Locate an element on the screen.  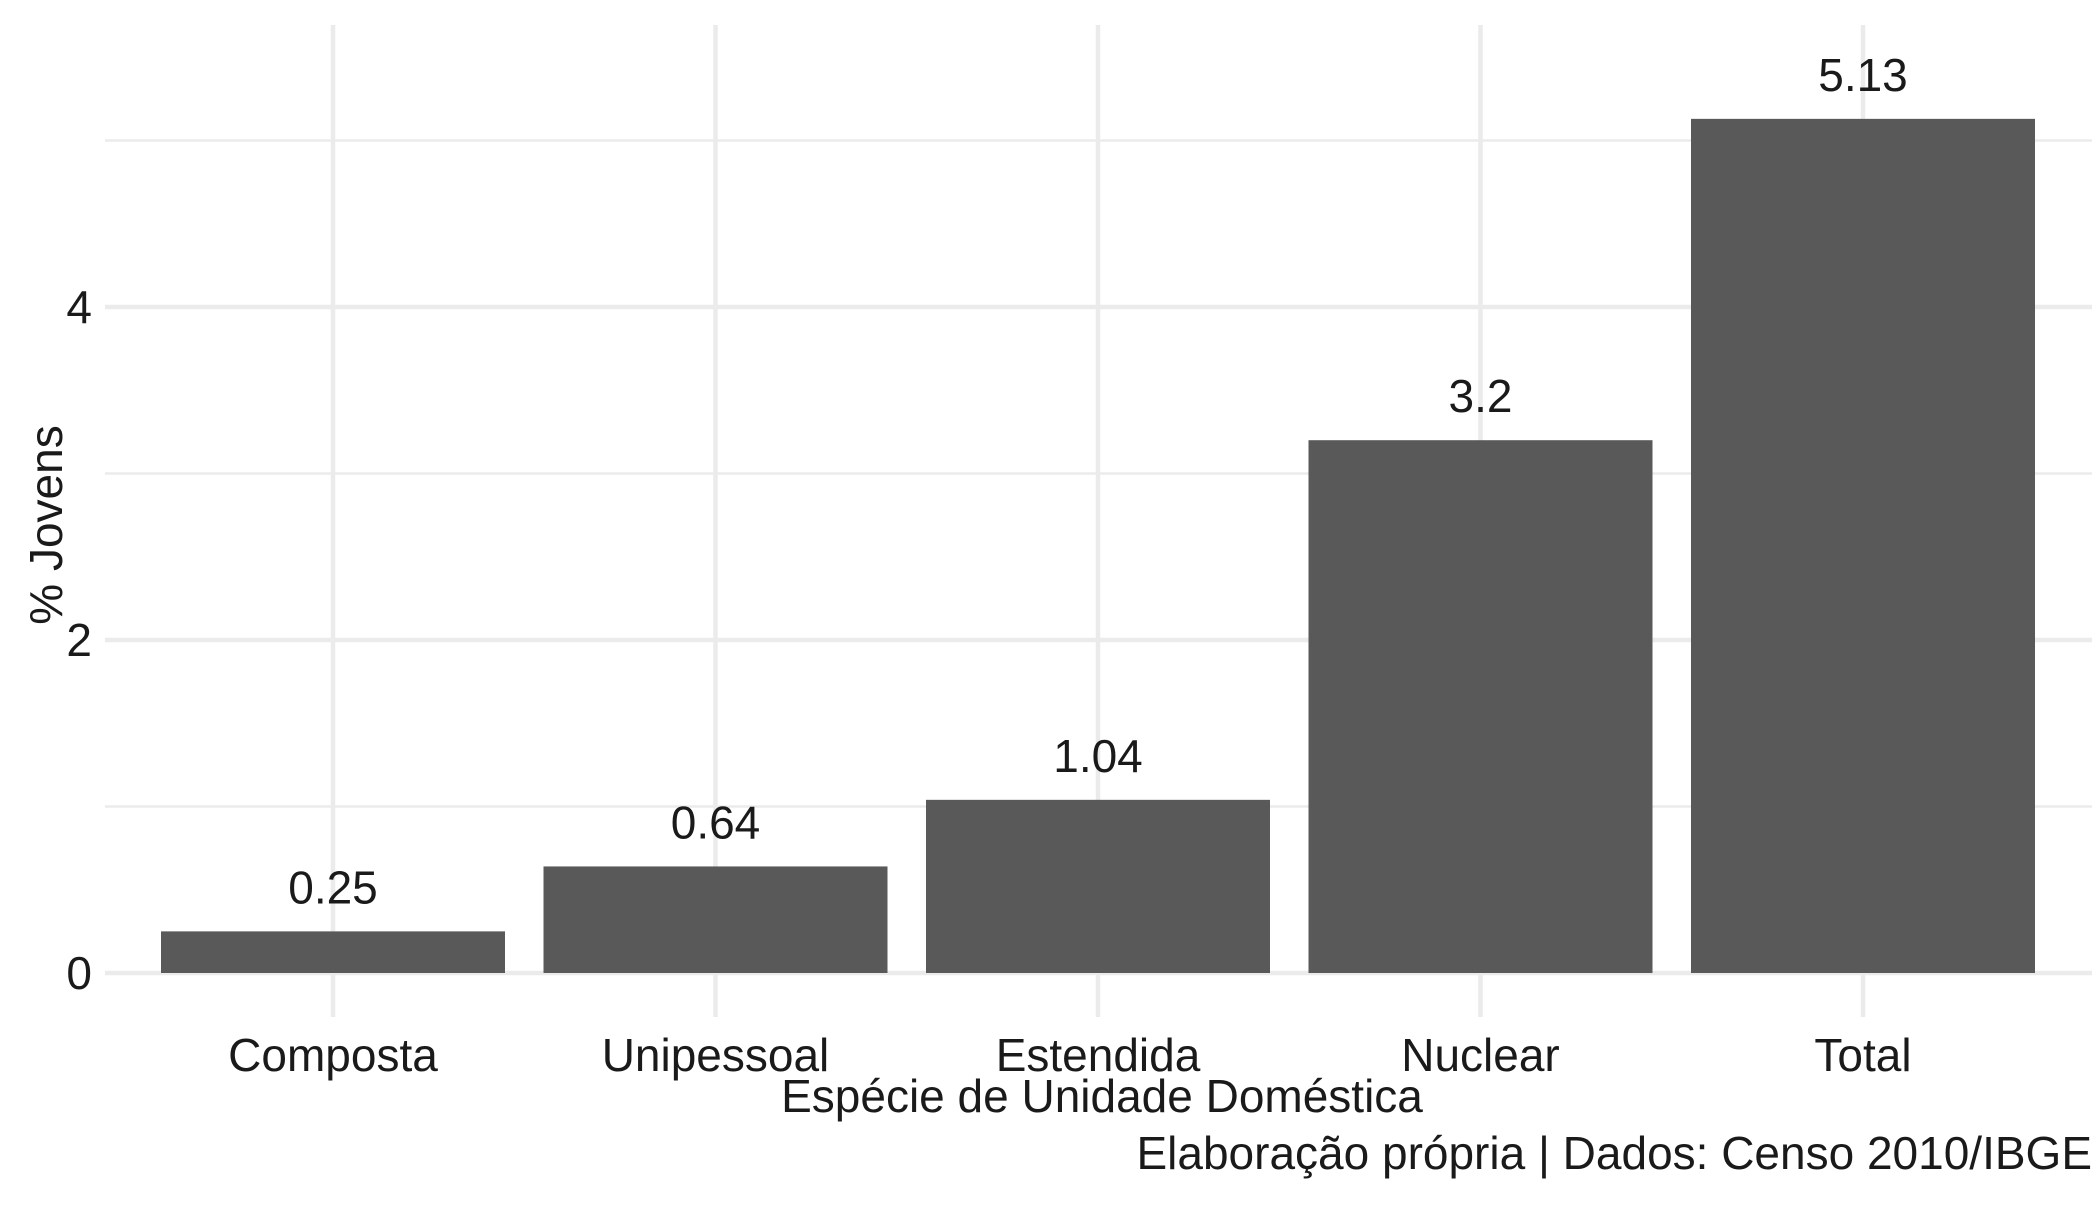
y-axis-tick-labels: 0 2 4 is located at coordinates (79, 640).